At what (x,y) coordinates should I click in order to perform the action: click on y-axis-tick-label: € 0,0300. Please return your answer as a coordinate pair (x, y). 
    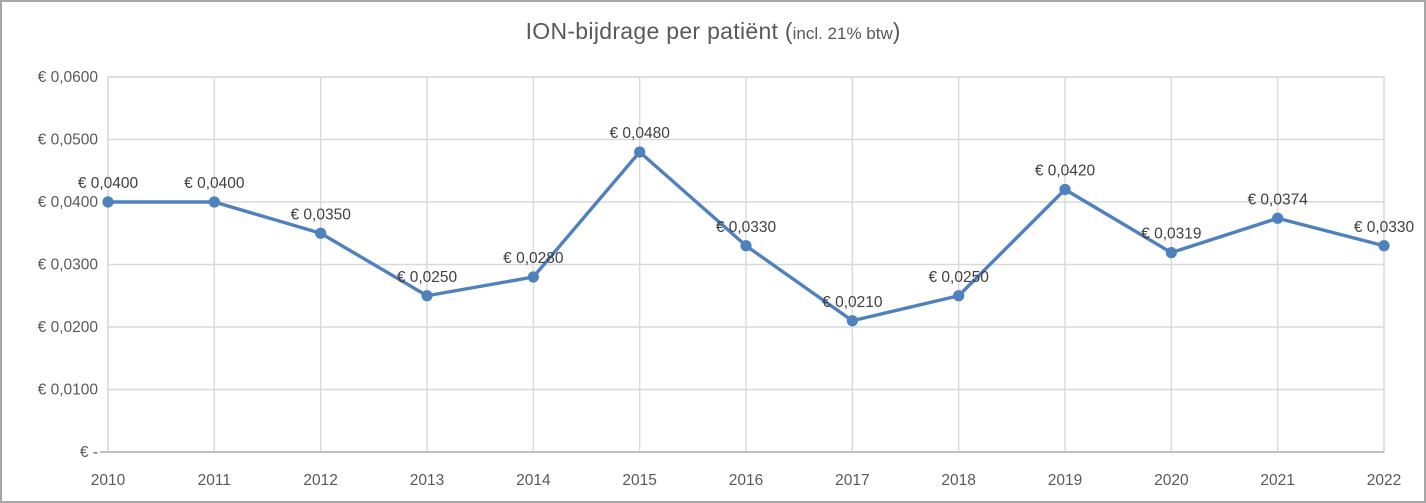
    Looking at the image, I should click on (68, 265).